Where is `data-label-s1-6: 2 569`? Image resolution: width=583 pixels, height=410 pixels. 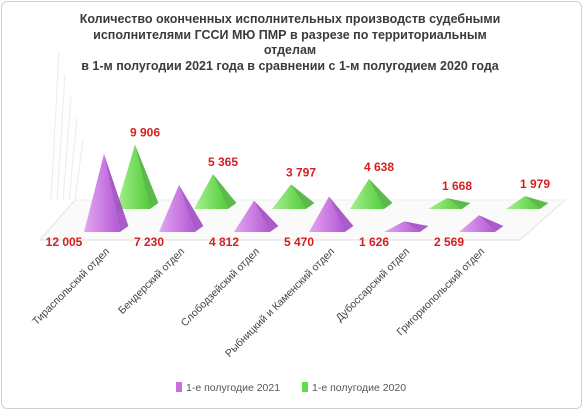 data-label-s1-6: 2 569 is located at coordinates (449, 242).